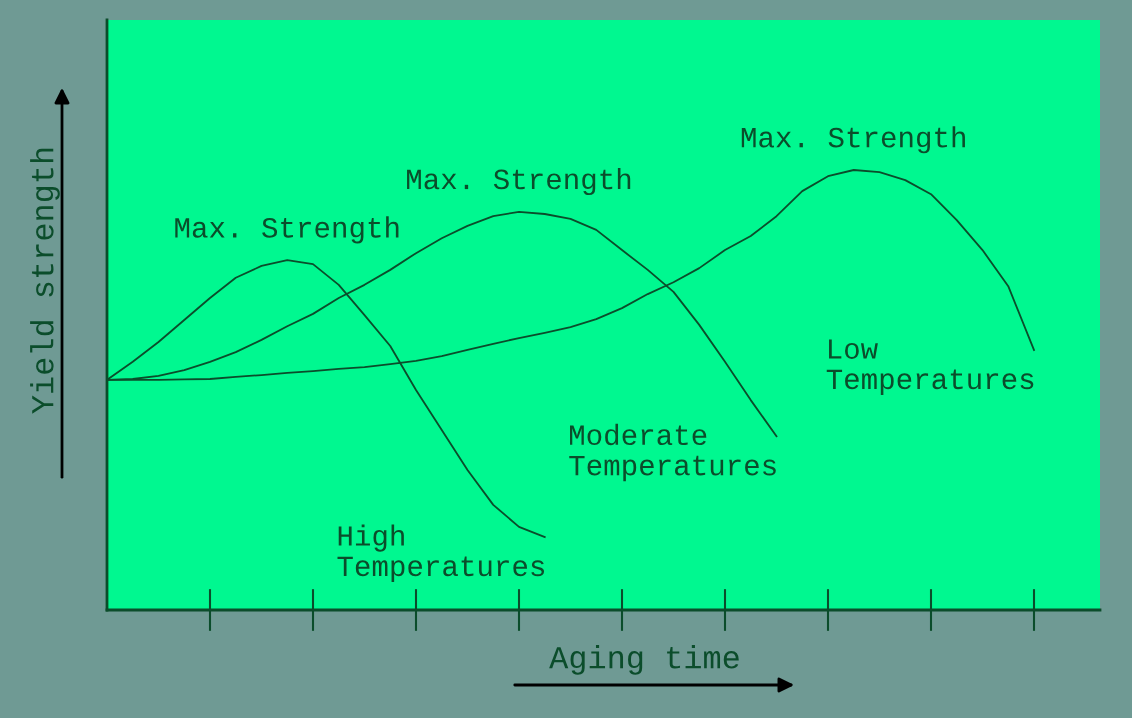  Describe the element at coordinates (672, 452) in the screenshot. I see `series-label: Moderate Temperatures` at that location.